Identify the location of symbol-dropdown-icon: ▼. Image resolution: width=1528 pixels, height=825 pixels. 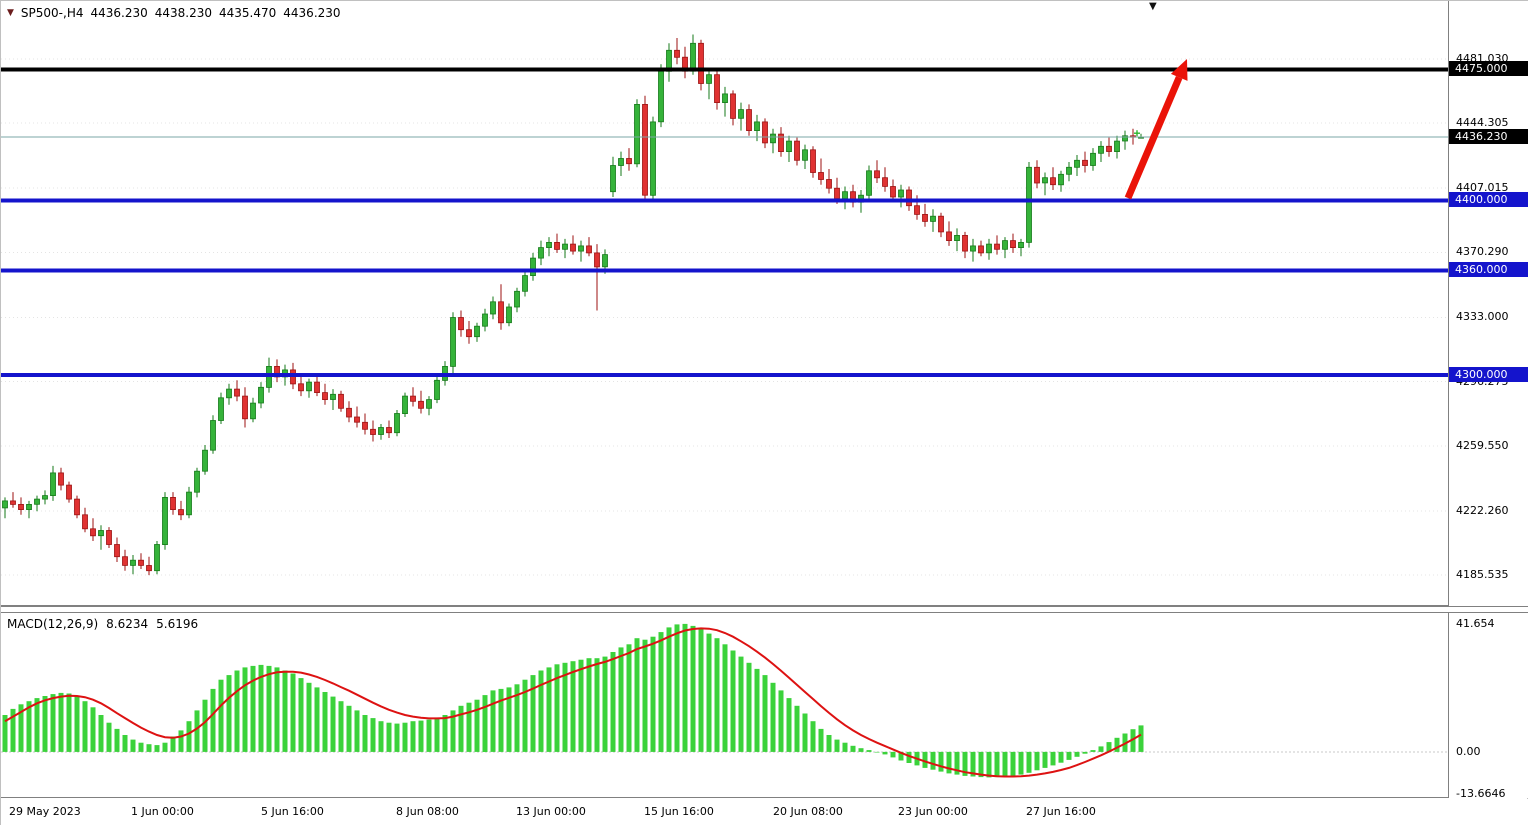
(10, 12).